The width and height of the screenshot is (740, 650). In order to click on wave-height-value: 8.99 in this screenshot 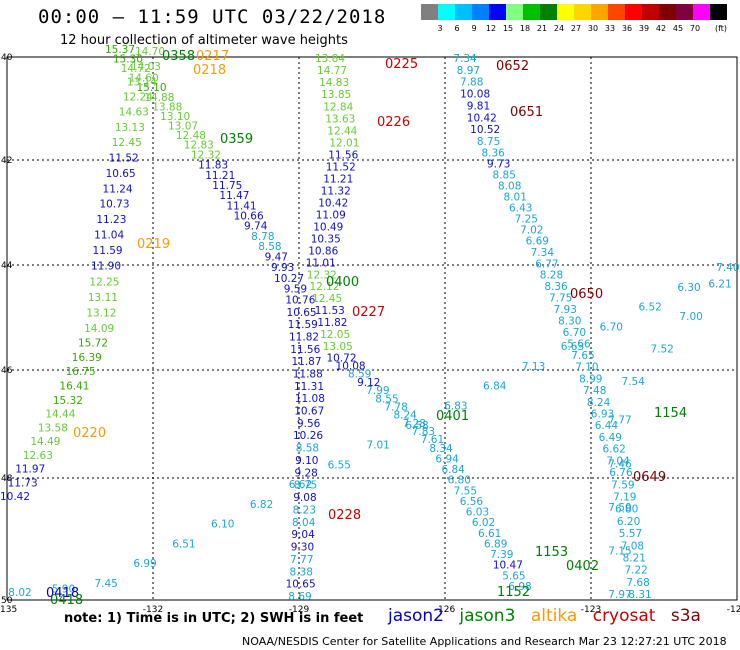, I will do `click(590, 379)`.